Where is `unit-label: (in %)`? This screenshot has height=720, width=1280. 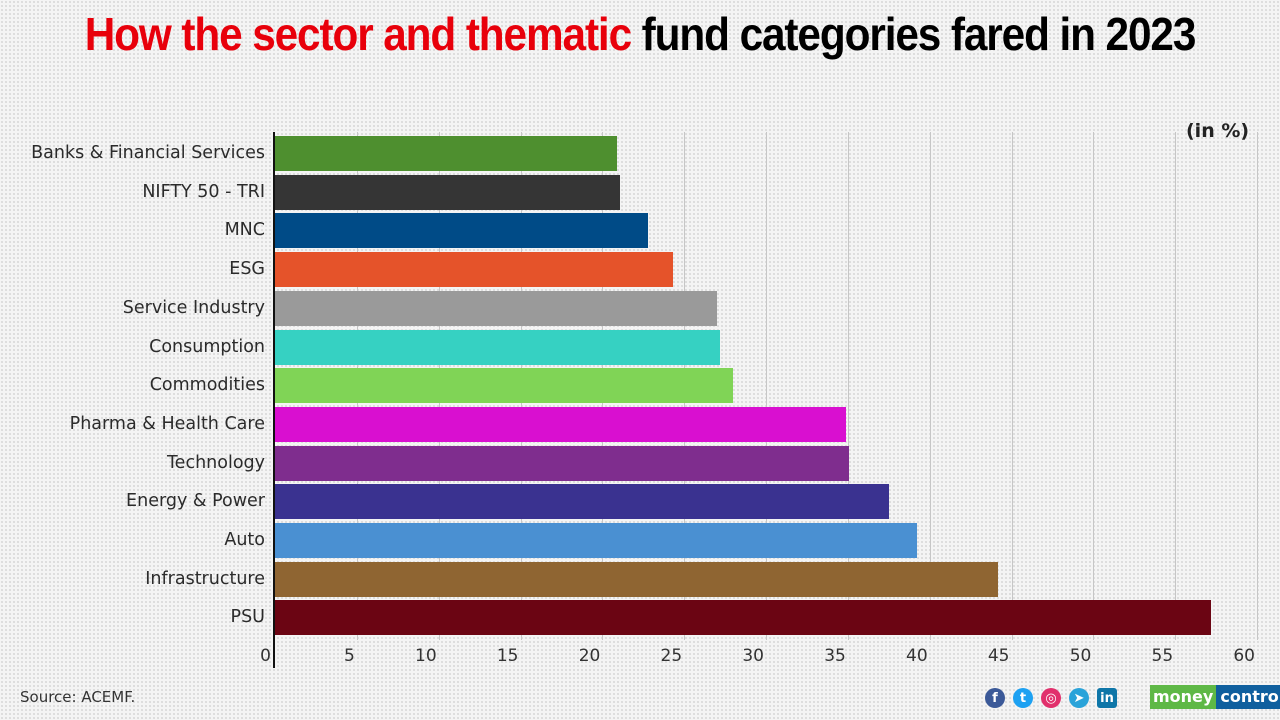
unit-label: (in %) is located at coordinates (1218, 131).